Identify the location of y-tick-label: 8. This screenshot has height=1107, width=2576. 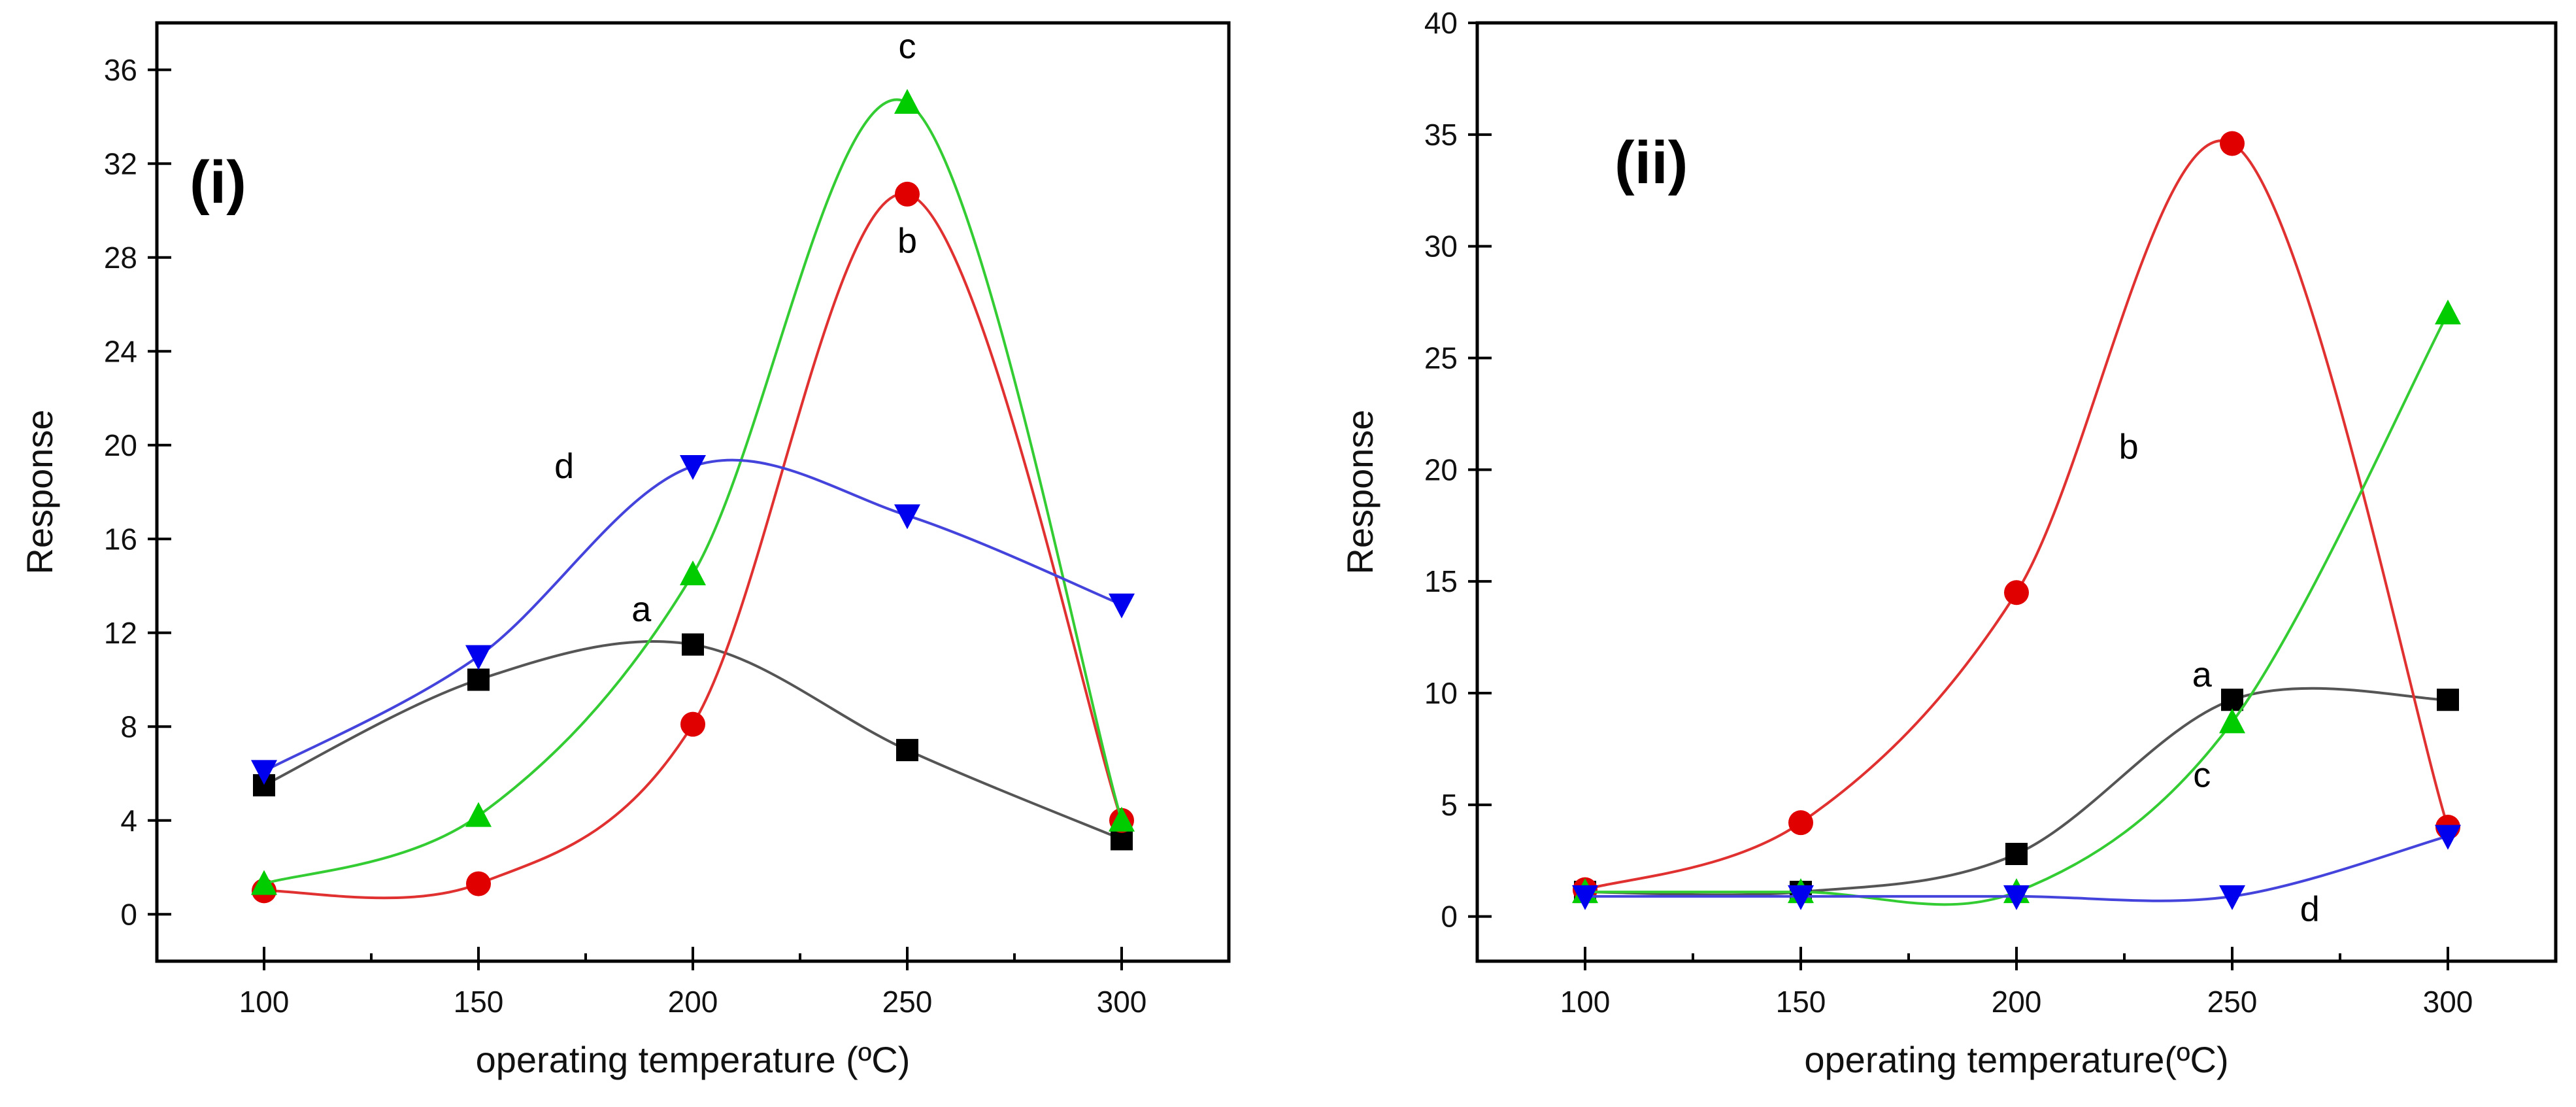
(128, 726).